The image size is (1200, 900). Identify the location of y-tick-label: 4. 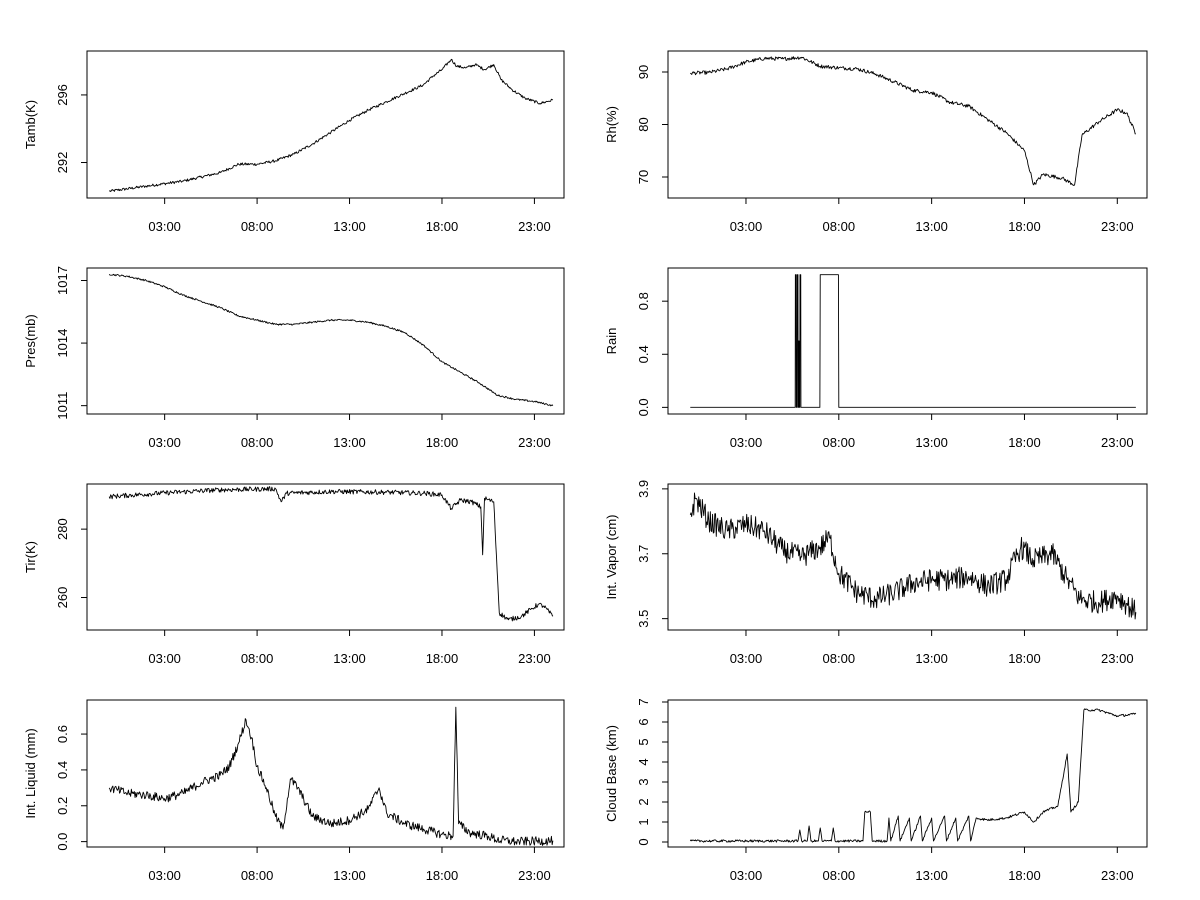
(643, 761).